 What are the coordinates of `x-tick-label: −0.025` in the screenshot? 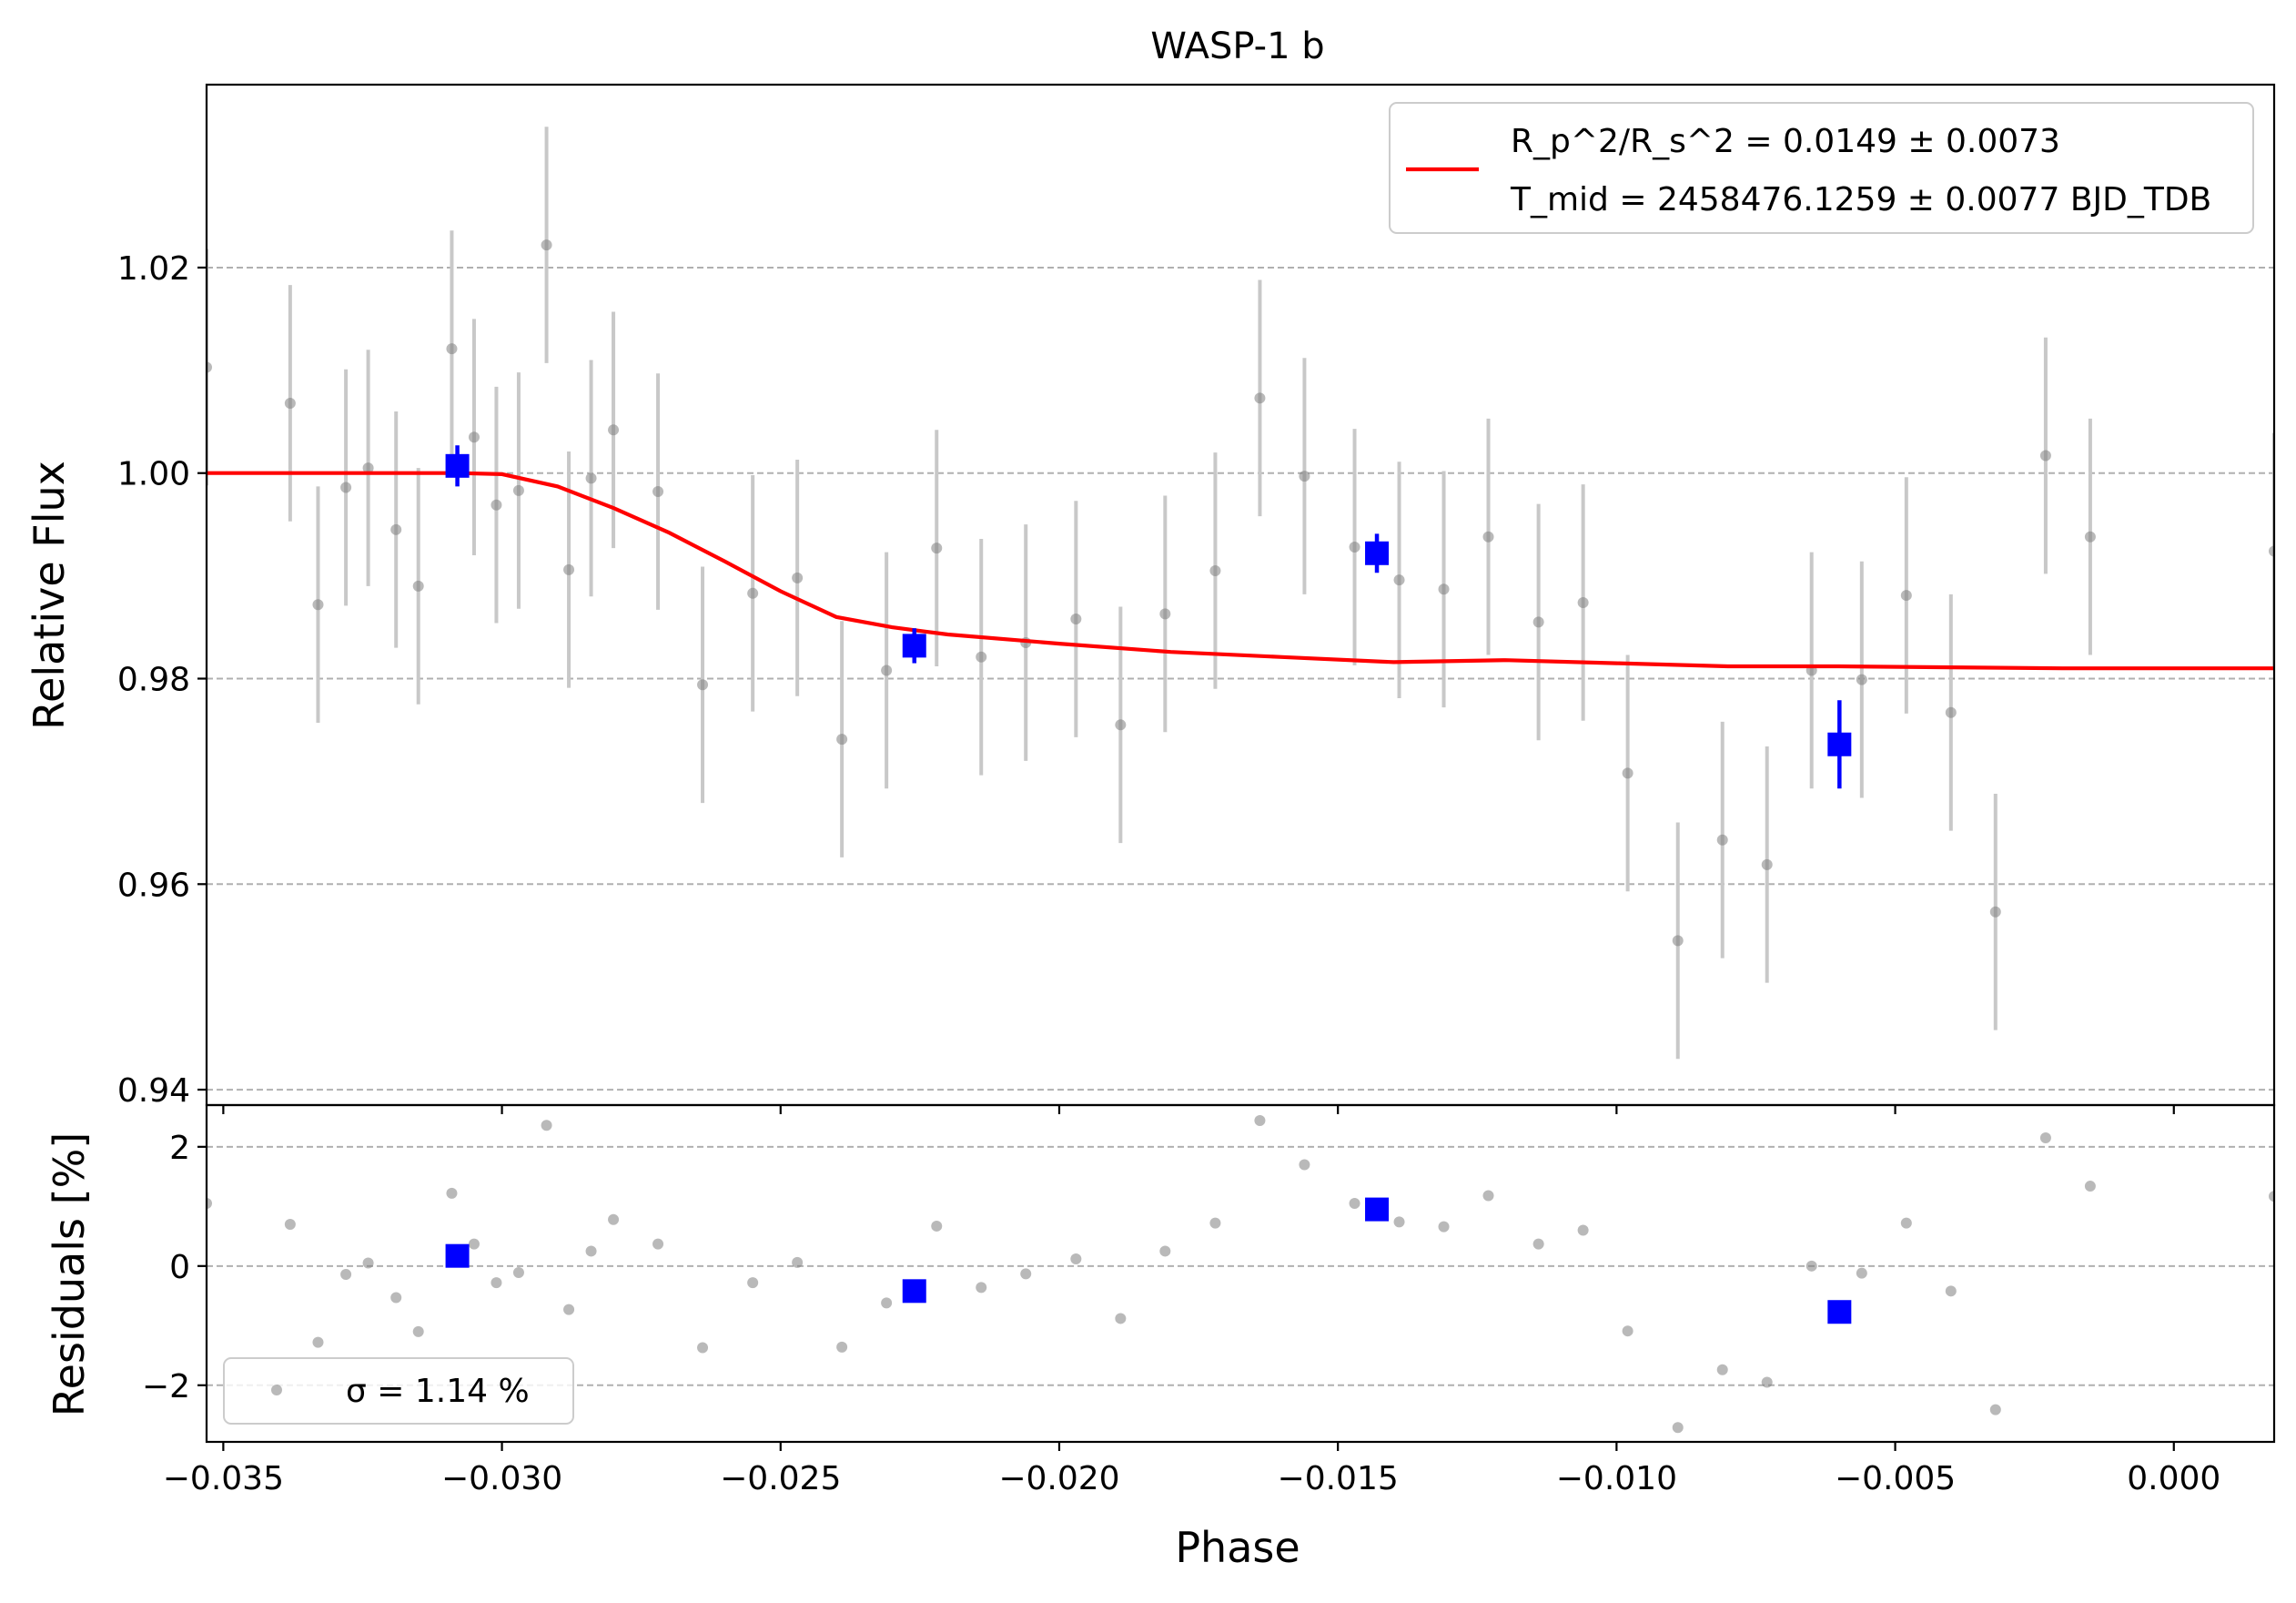 It's located at (781, 1478).